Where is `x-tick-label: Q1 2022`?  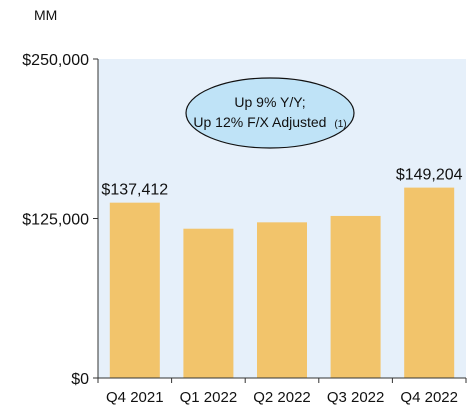
x-tick-label: Q1 2022 is located at coordinates (209, 397).